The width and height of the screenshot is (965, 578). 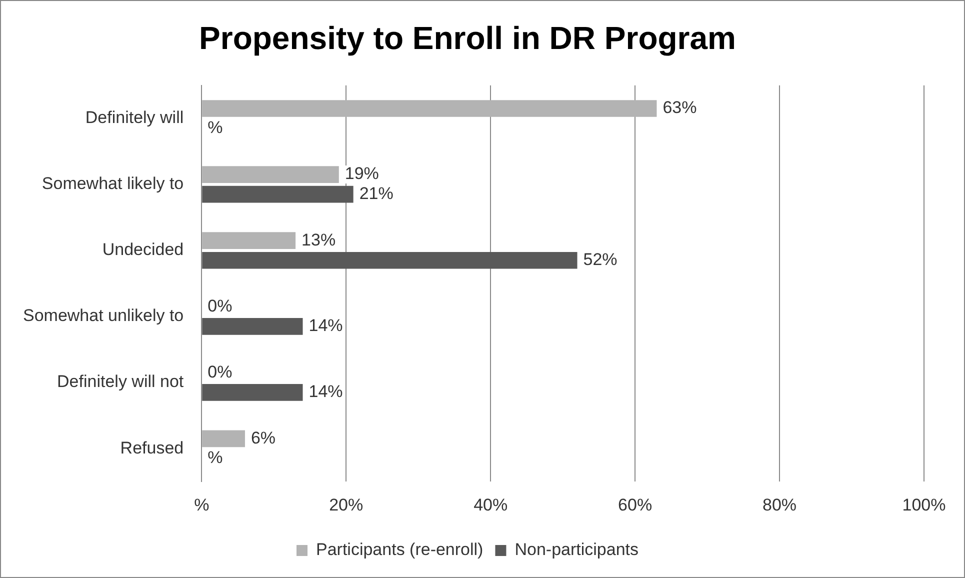 What do you see at coordinates (576, 550) in the screenshot?
I see `legend-label: Non-participants` at bounding box center [576, 550].